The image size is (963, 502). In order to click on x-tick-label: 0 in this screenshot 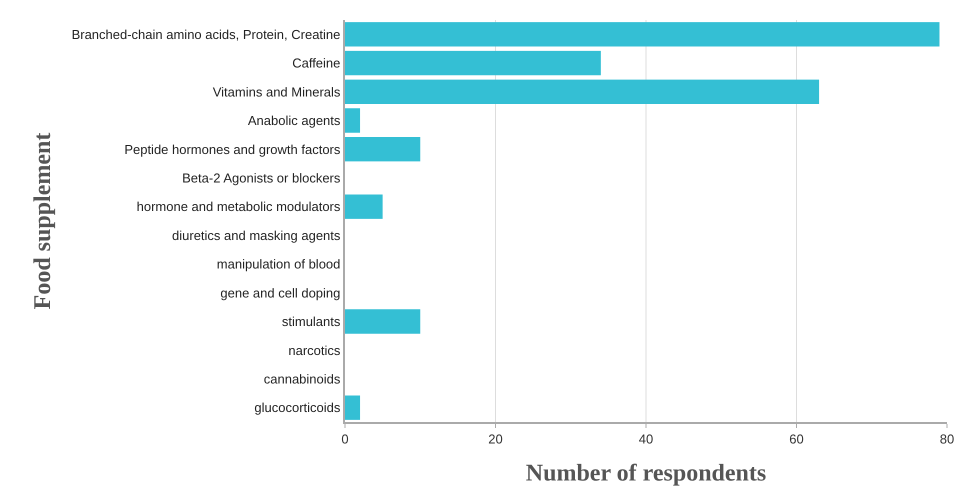, I will do `click(345, 439)`.